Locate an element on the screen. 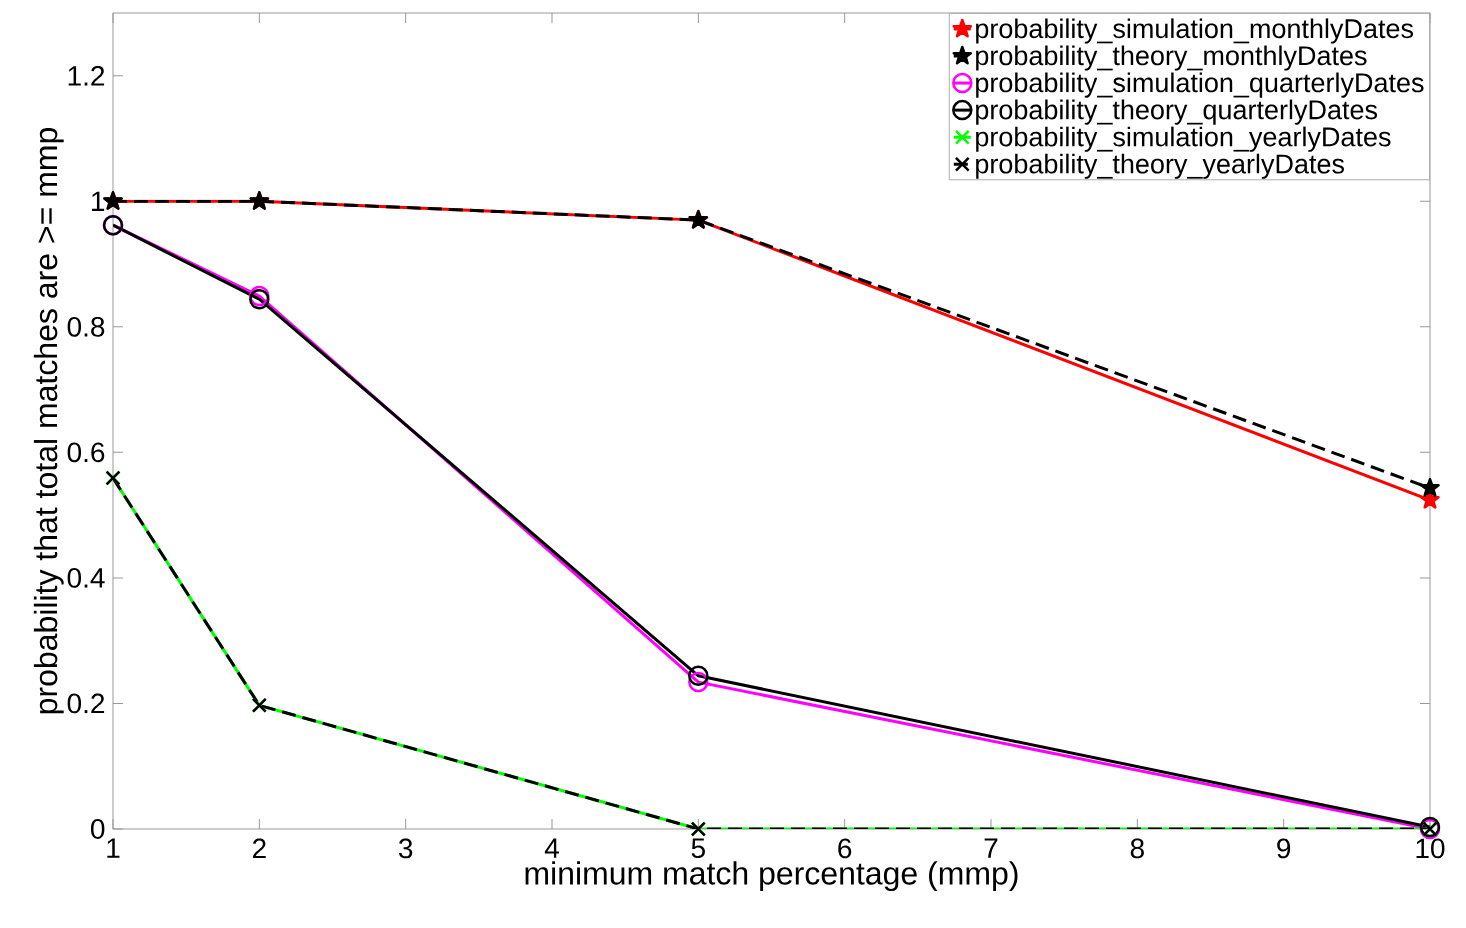  y-tick-label: 0.4 is located at coordinates (86, 578).